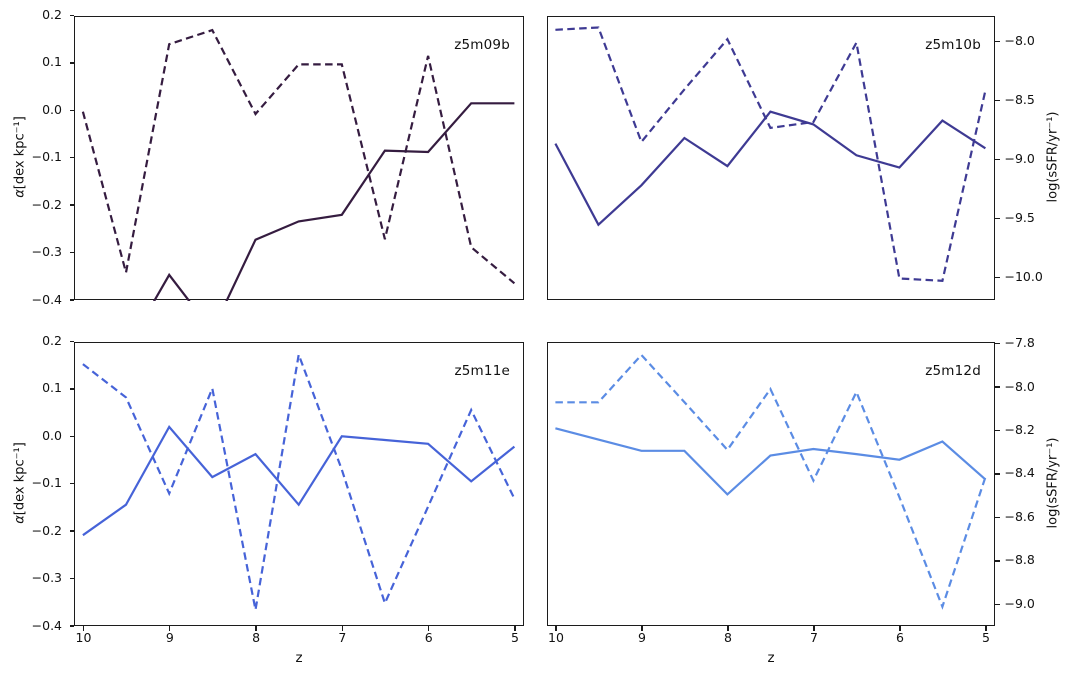  Describe the element at coordinates (771, 658) in the screenshot. I see `x-axis-label-right: z` at that location.